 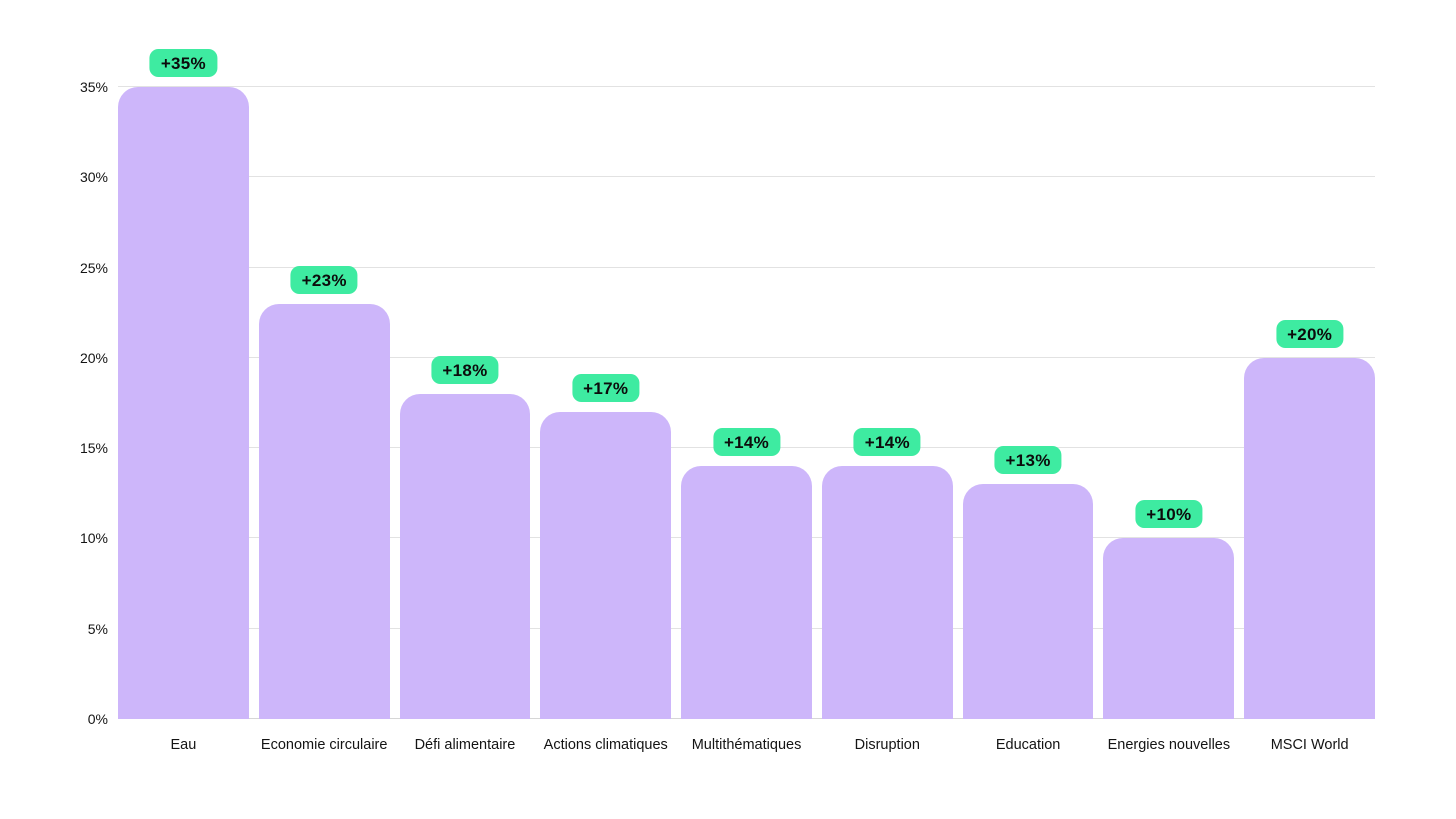 What do you see at coordinates (93, 177) in the screenshot?
I see `y-axis-tick-label: 30%` at bounding box center [93, 177].